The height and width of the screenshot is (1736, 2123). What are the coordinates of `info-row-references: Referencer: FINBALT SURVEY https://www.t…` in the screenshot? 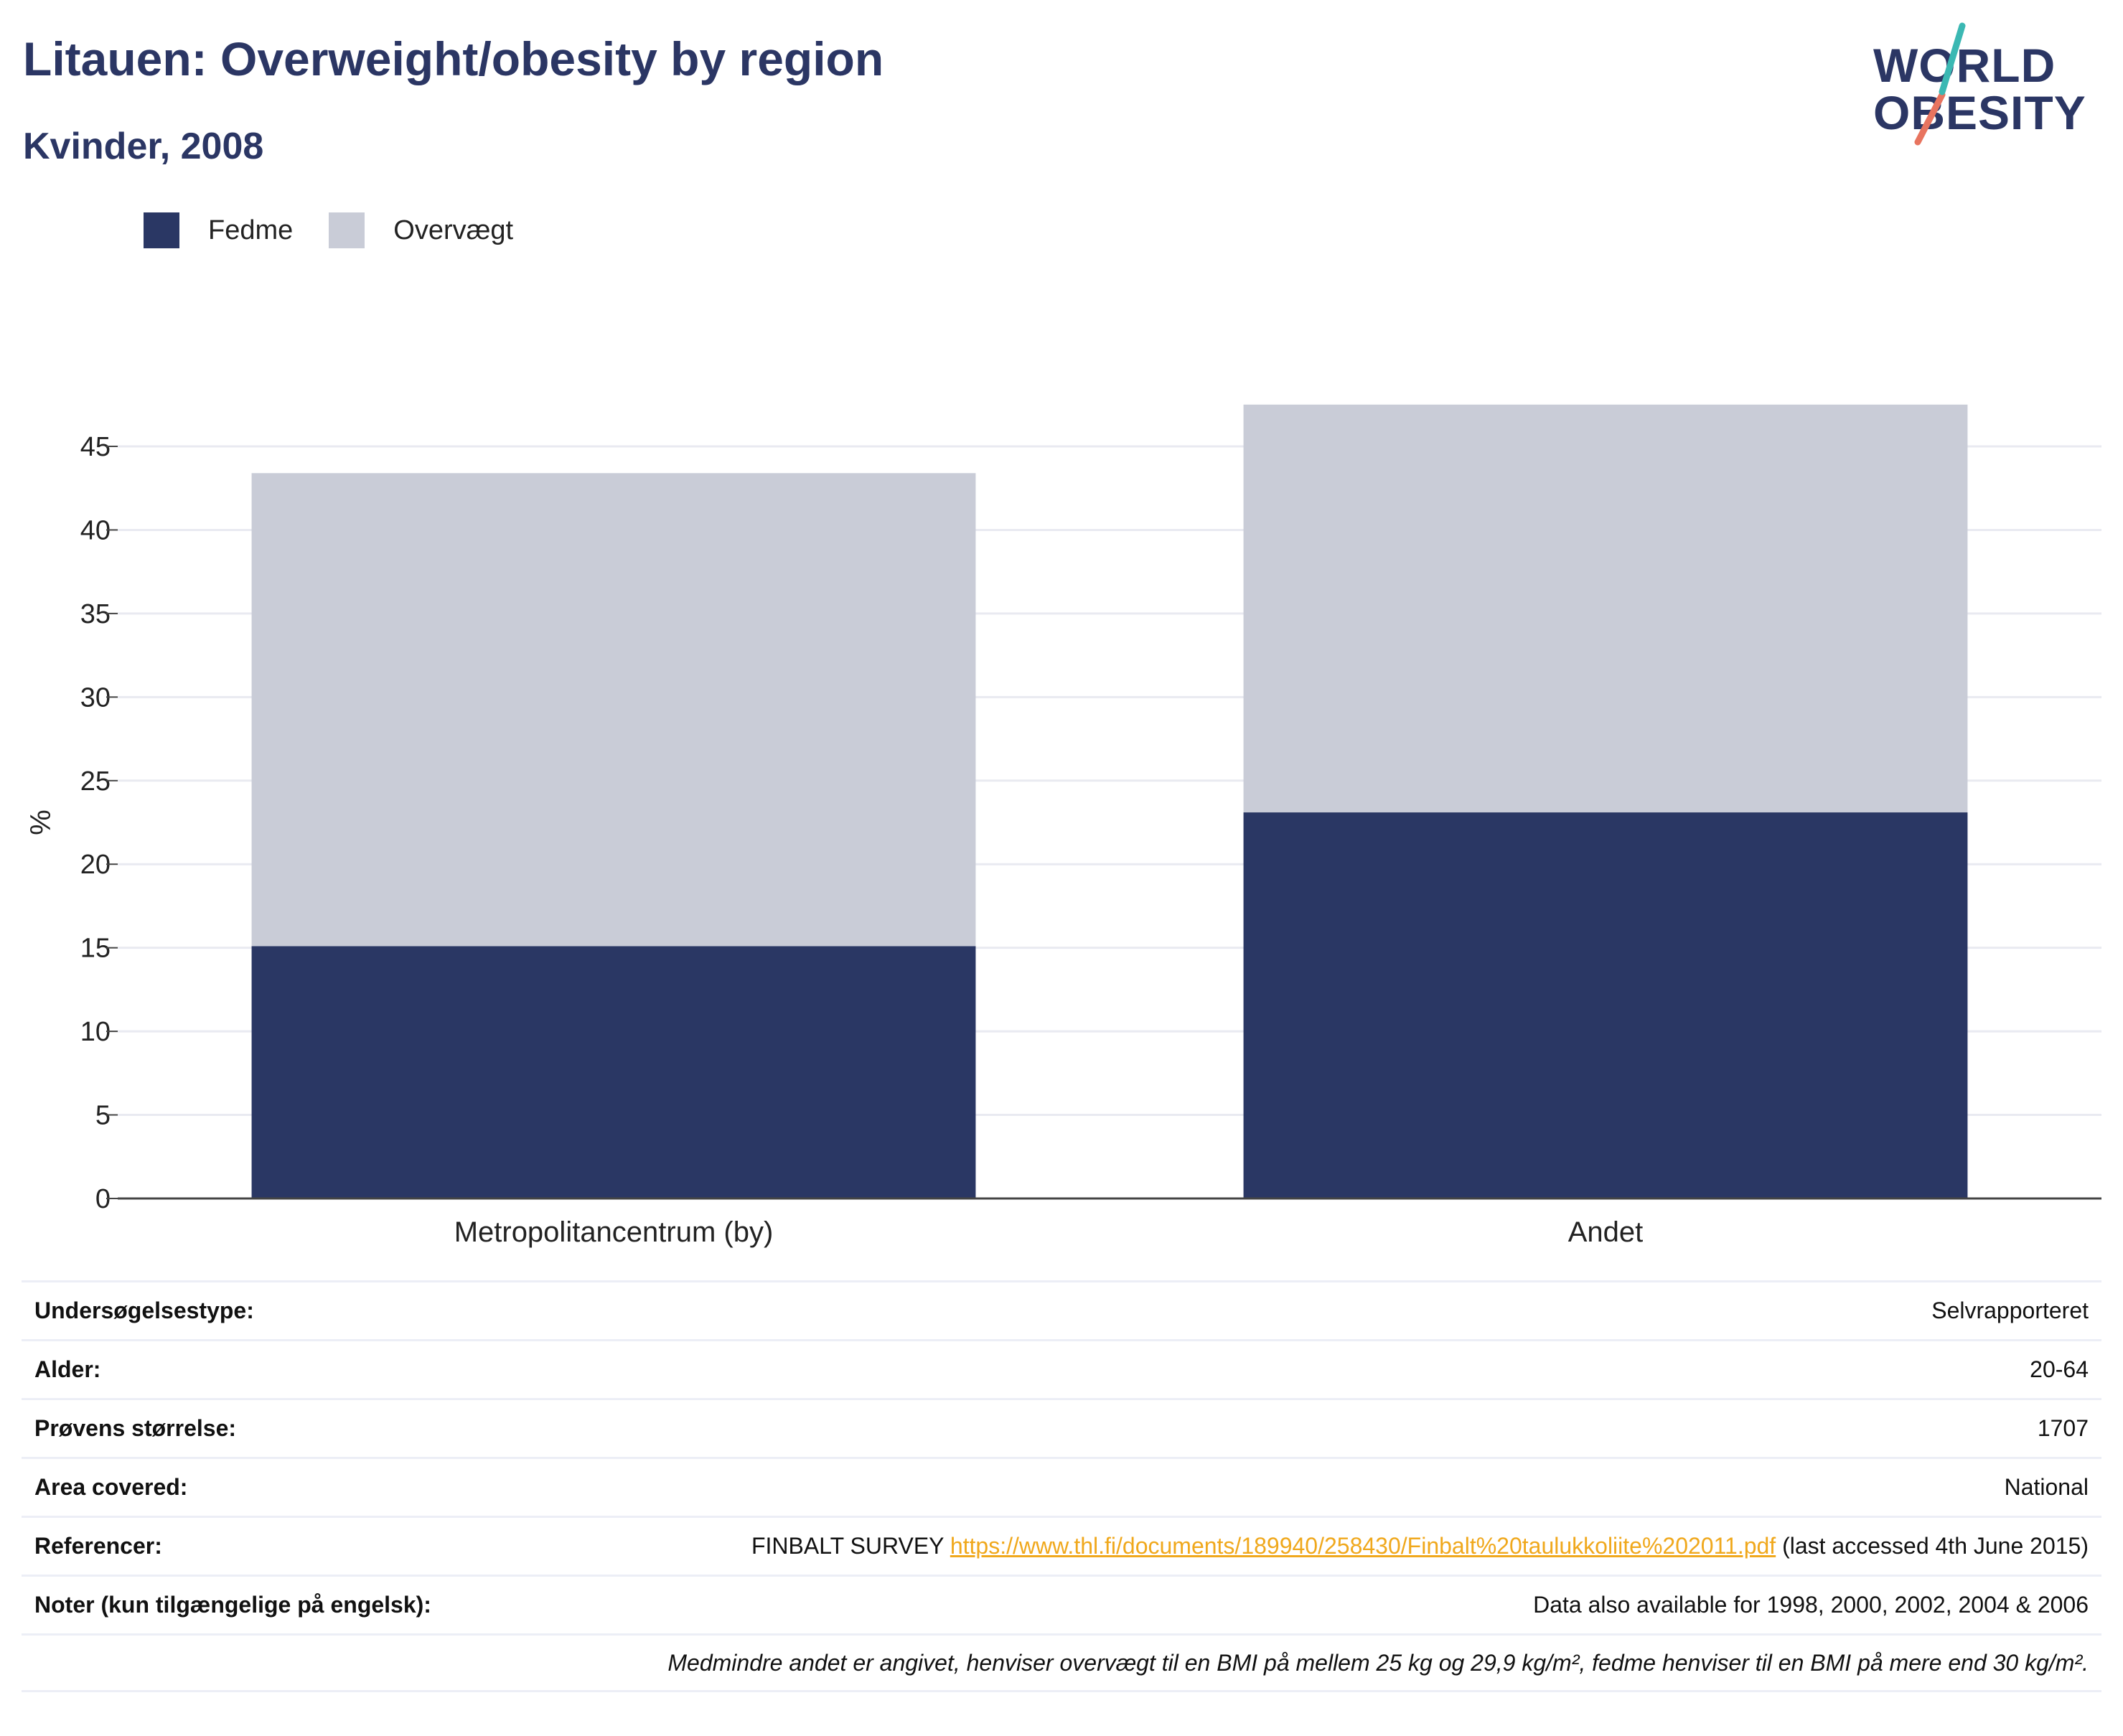 It's located at (1061, 1545).